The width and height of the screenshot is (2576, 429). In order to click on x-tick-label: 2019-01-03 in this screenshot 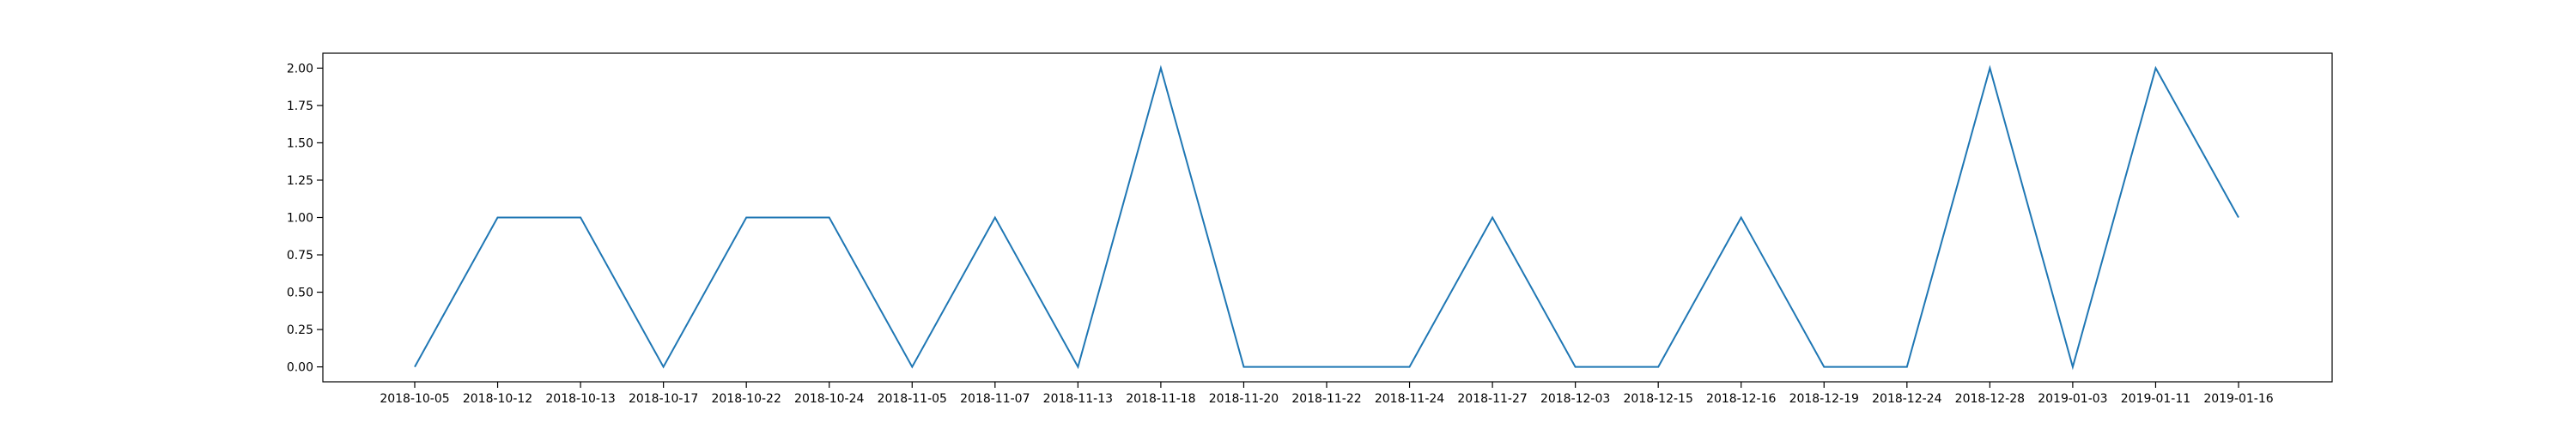, I will do `click(2072, 399)`.